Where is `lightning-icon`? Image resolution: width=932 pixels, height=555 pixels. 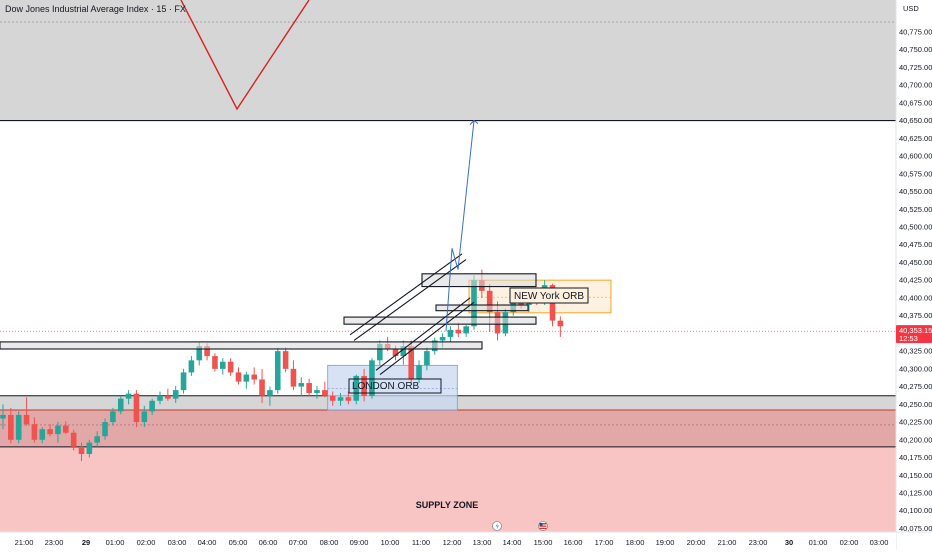 lightning-icon is located at coordinates (497, 526).